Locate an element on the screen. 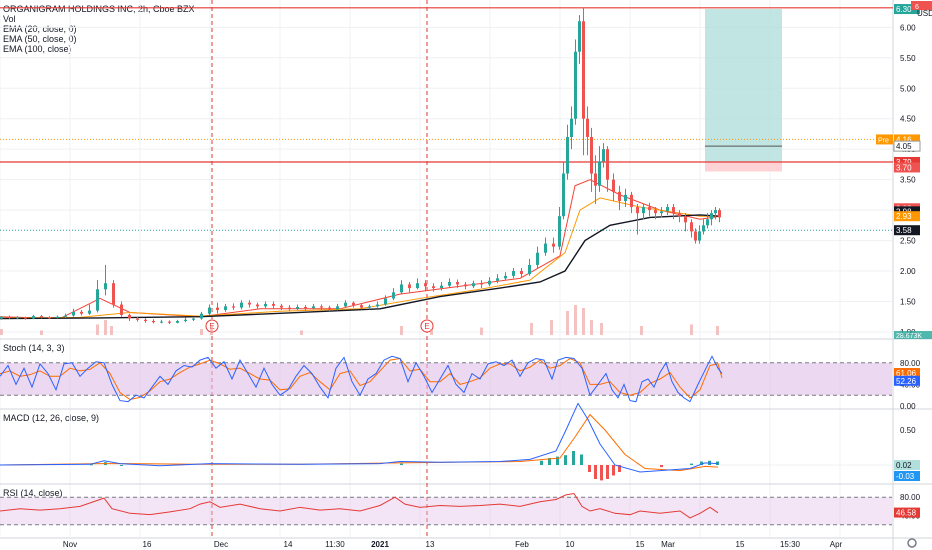  legend-vol: Vol is located at coordinates (9, 19).